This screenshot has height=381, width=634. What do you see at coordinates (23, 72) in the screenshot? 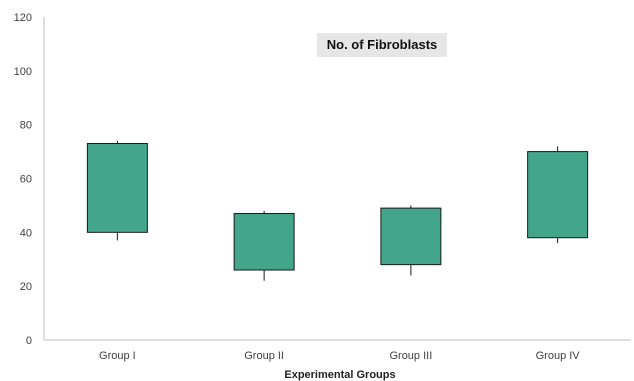
I see `y-tick-label: 100` at bounding box center [23, 72].